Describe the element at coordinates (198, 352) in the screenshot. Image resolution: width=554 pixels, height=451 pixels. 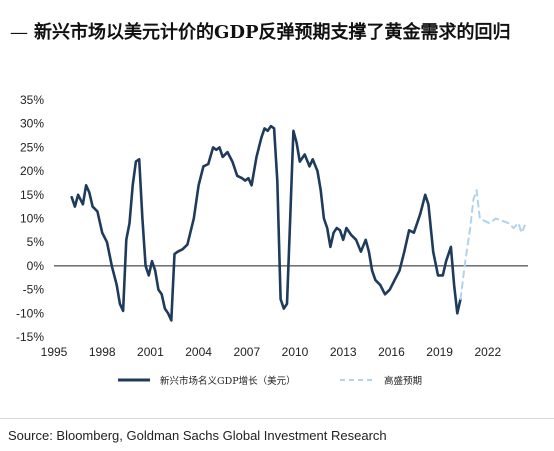
I see `x-tick-label: 2004` at that location.